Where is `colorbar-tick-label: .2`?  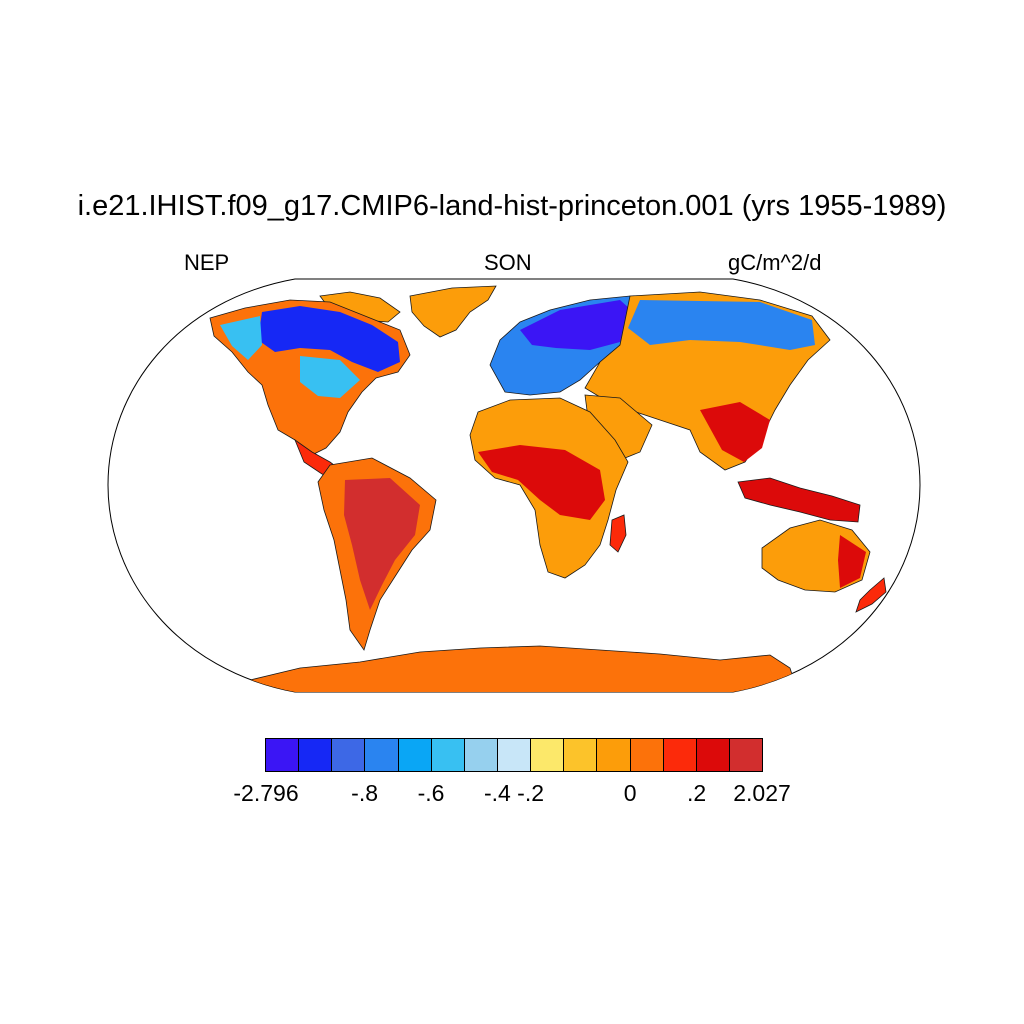 colorbar-tick-label: .2 is located at coordinates (697, 793).